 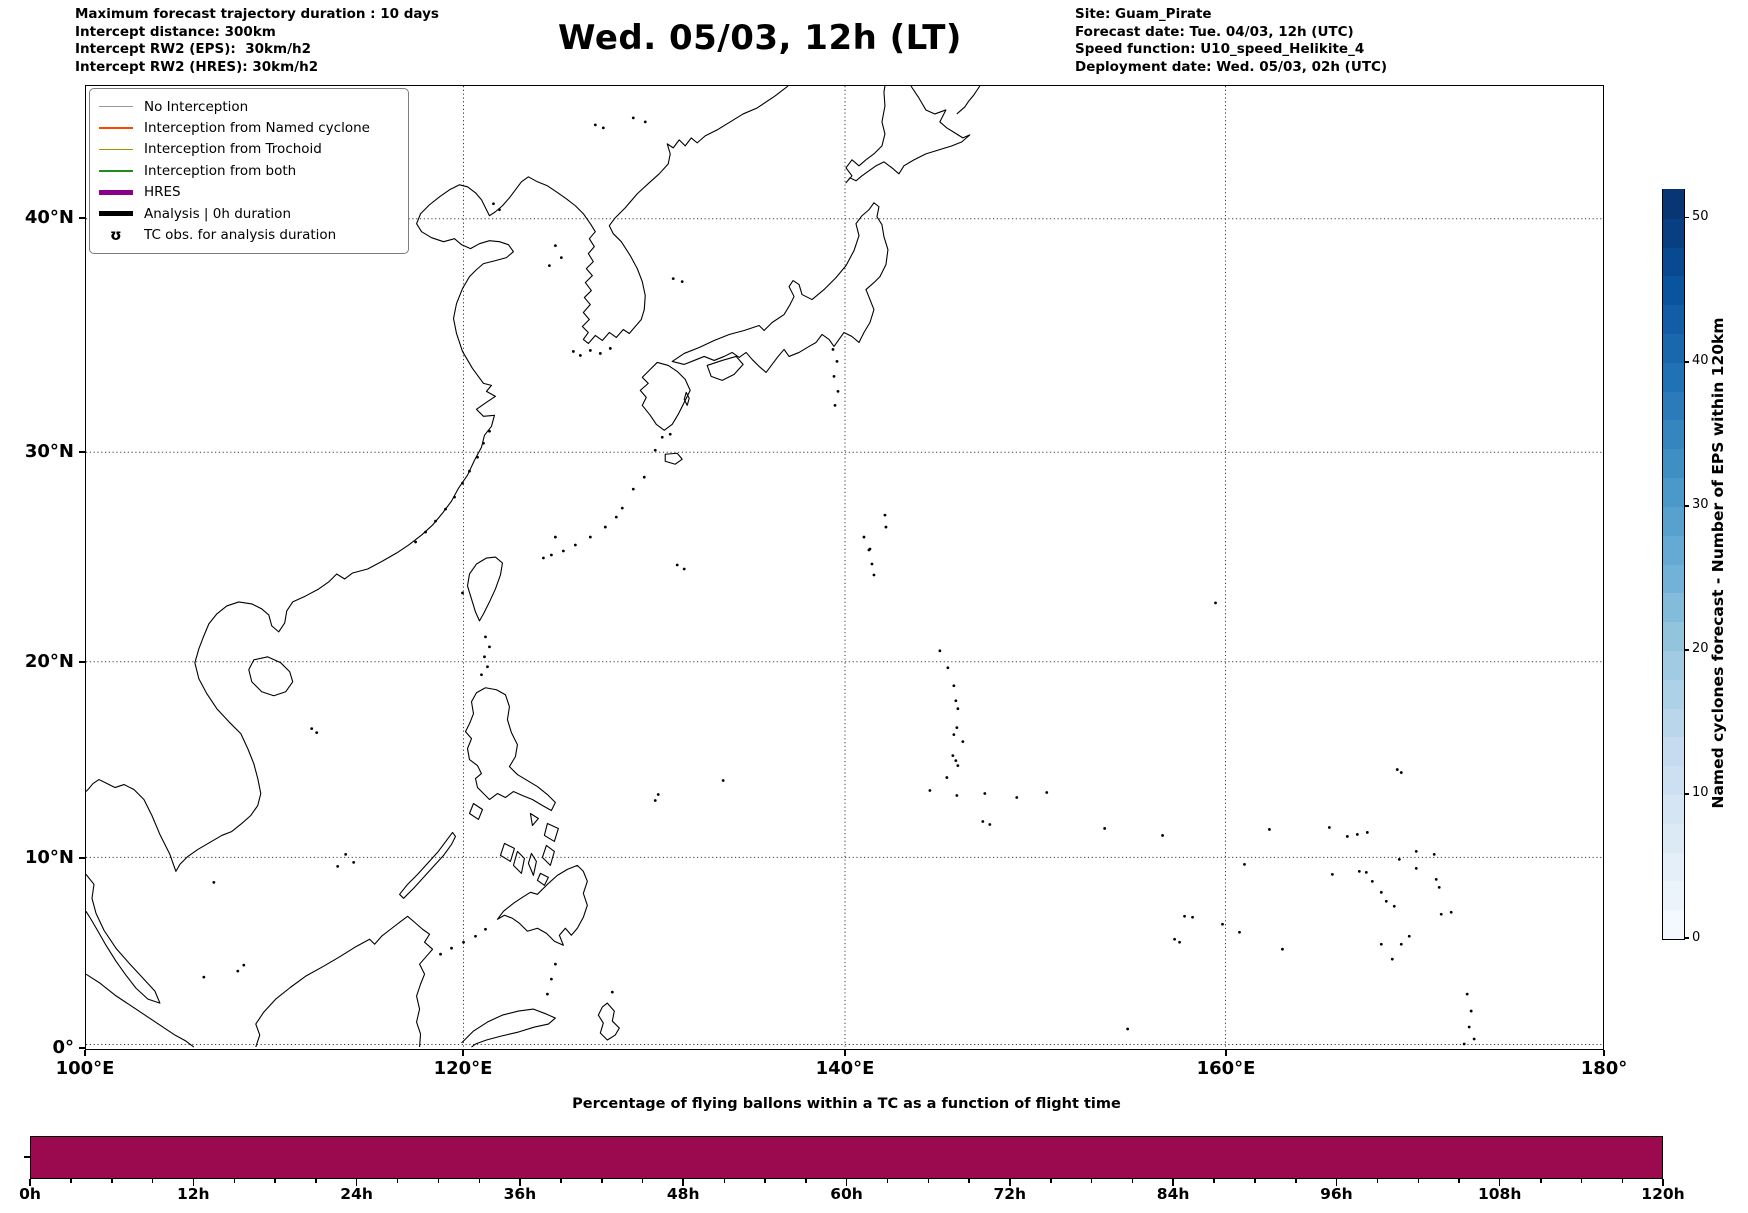 I want to click on colorbar-tick-label: 50, so click(x=1700, y=217).